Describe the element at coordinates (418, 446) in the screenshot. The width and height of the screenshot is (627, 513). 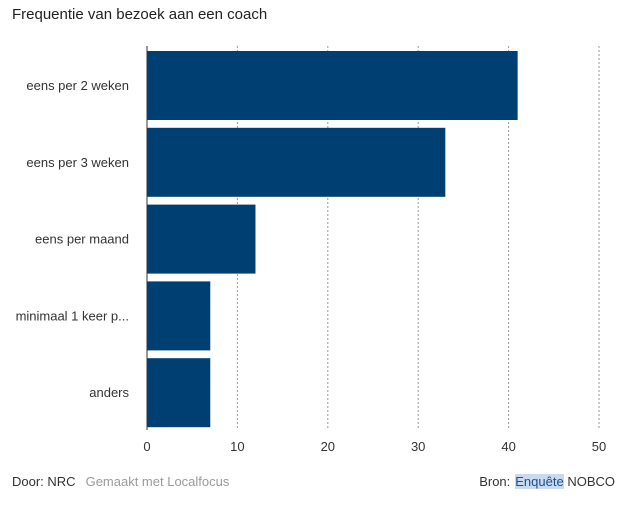
I see `x-tick-label: 30` at that location.